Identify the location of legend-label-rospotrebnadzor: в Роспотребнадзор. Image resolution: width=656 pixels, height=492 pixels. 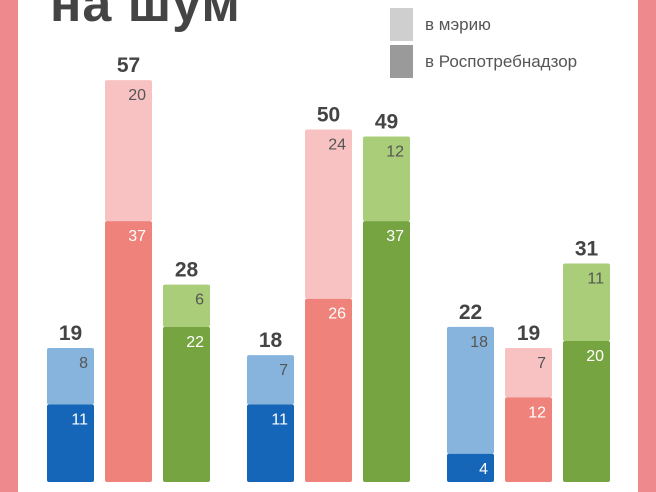
(501, 61).